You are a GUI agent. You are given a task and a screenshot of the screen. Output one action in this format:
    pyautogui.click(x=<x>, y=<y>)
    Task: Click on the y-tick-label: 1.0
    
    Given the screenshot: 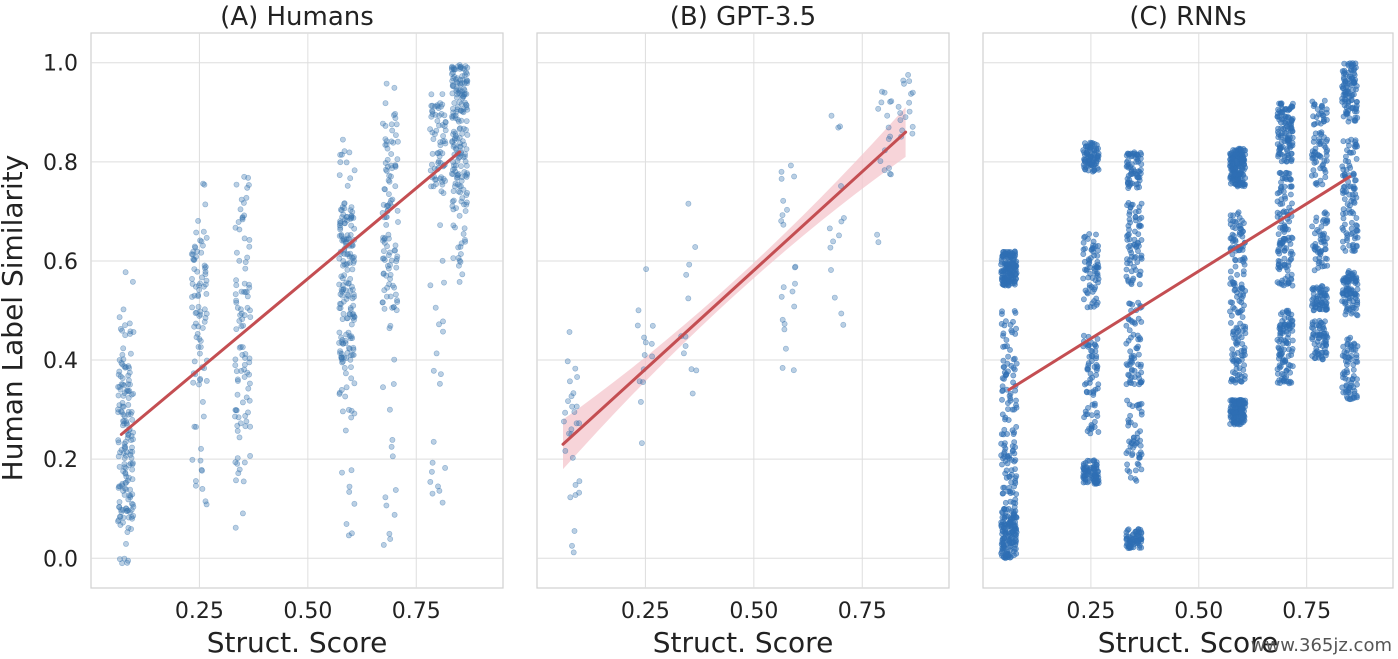 What is the action you would take?
    pyautogui.click(x=60, y=64)
    